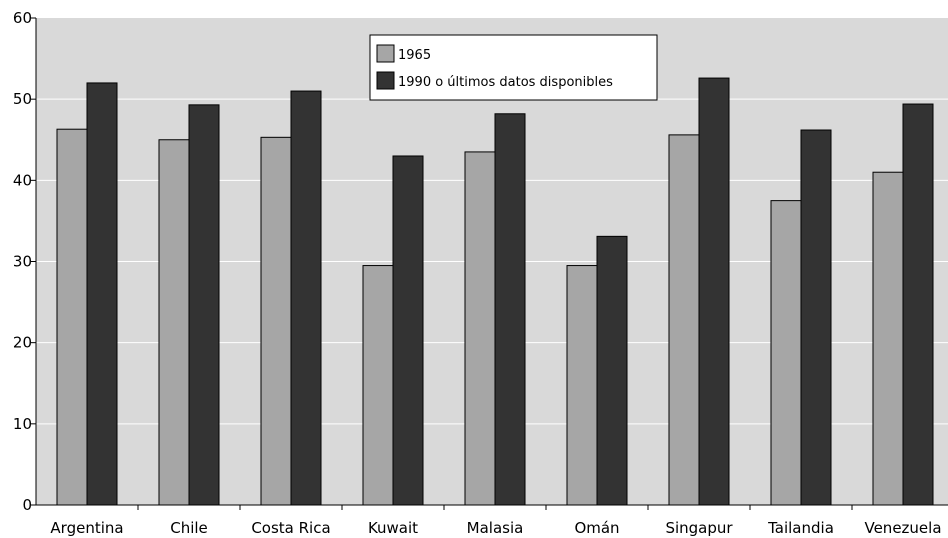 The image size is (948, 538). Describe the element at coordinates (27, 505) in the screenshot. I see `y-tick-label: 0` at that location.